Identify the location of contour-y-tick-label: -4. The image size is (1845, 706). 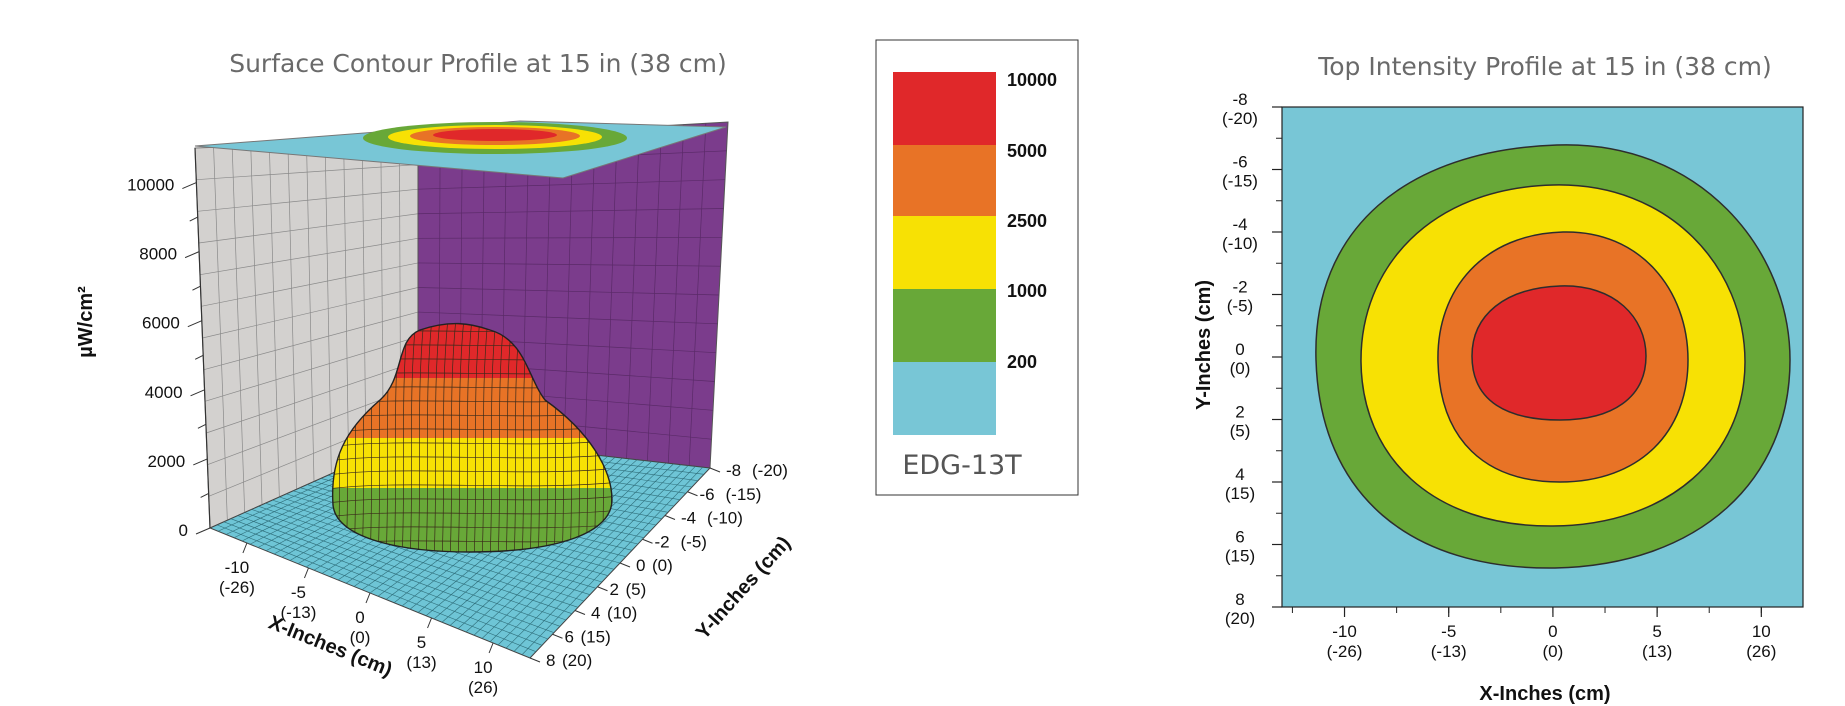
(1239, 224).